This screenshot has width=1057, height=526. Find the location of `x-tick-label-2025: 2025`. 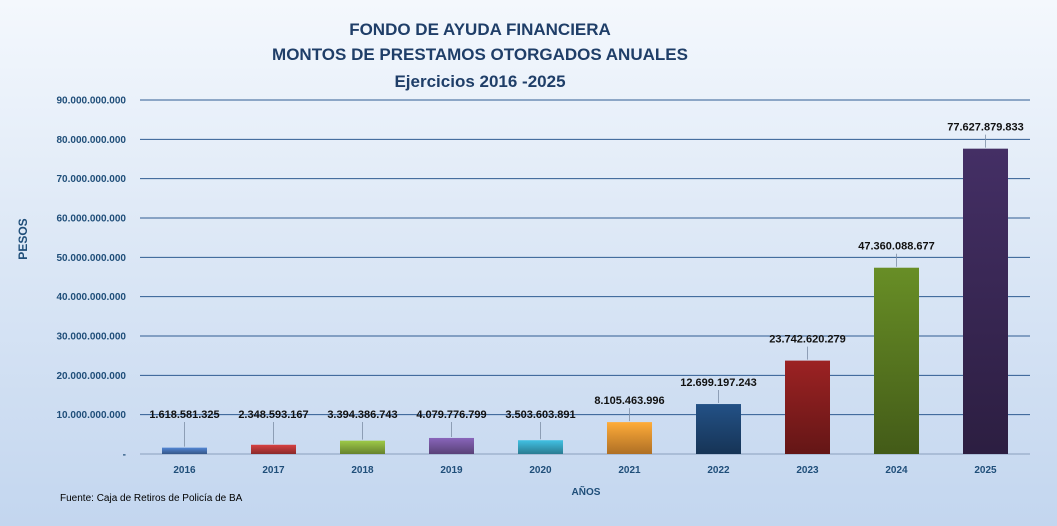

x-tick-label-2025: 2025 is located at coordinates (985, 470).